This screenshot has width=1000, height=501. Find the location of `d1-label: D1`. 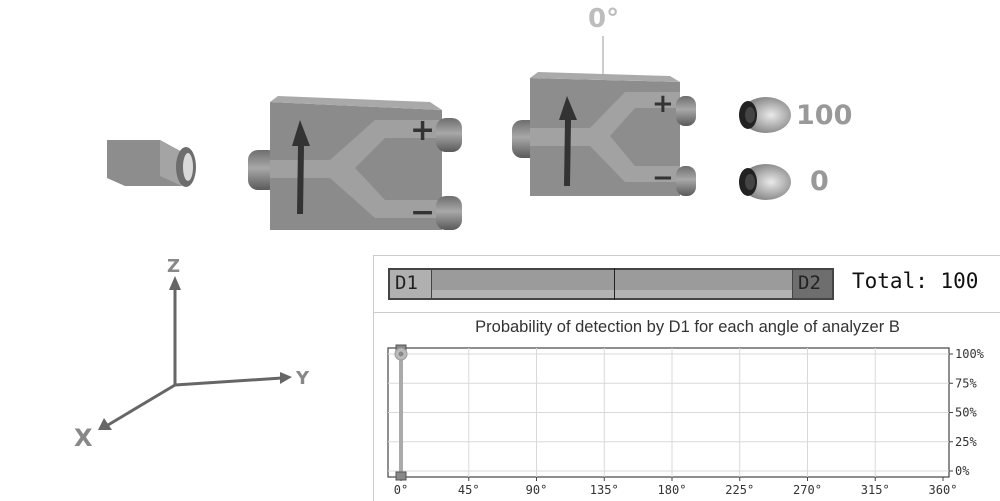

d1-label: D1 is located at coordinates (411, 284).